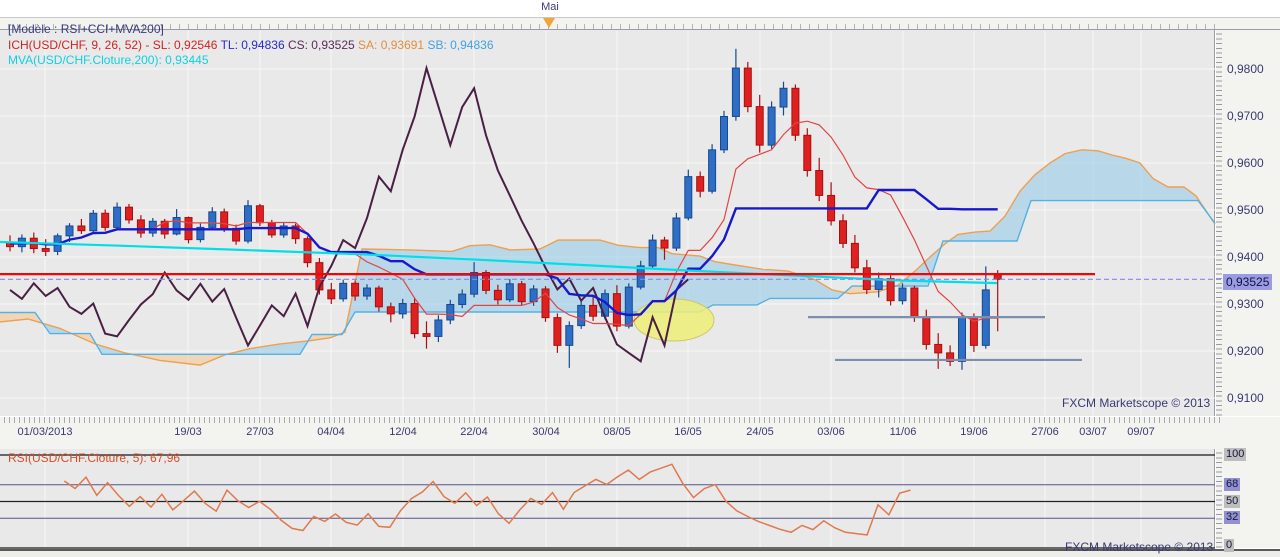 The width and height of the screenshot is (1280, 557). What do you see at coordinates (474, 432) in the screenshot?
I see `date-axis-label: 22/04` at bounding box center [474, 432].